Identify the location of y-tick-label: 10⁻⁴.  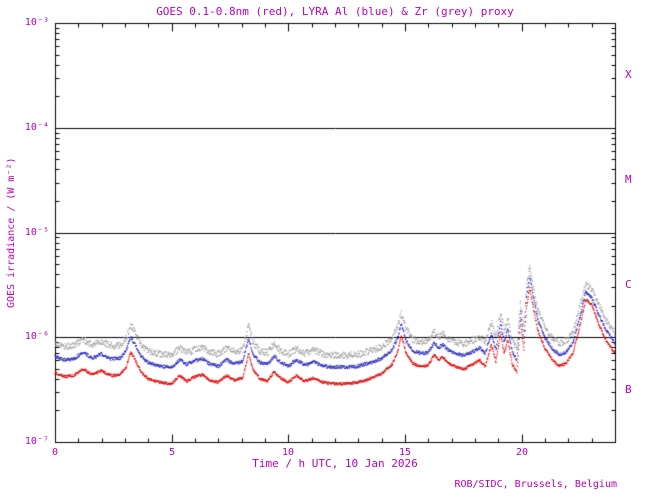
(36, 127).